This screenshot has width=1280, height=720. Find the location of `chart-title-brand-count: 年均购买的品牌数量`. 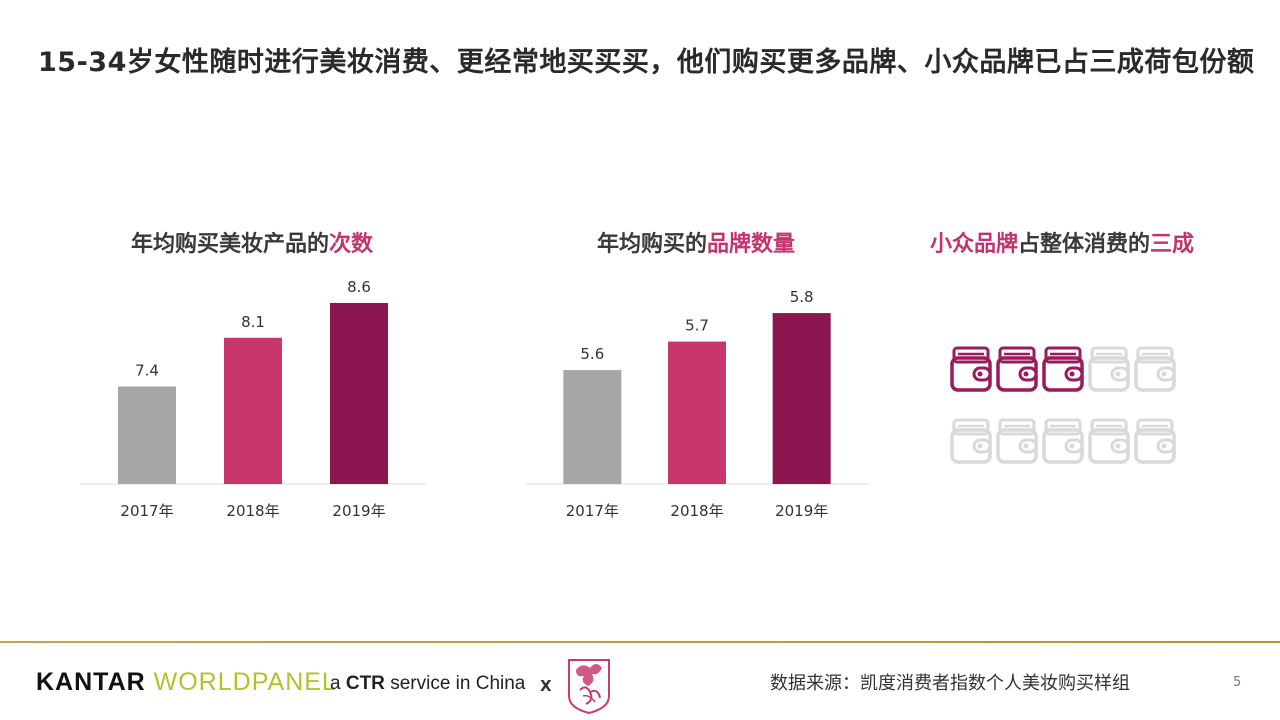

chart-title-brand-count: 年均购买的品牌数量 is located at coordinates (696, 242).